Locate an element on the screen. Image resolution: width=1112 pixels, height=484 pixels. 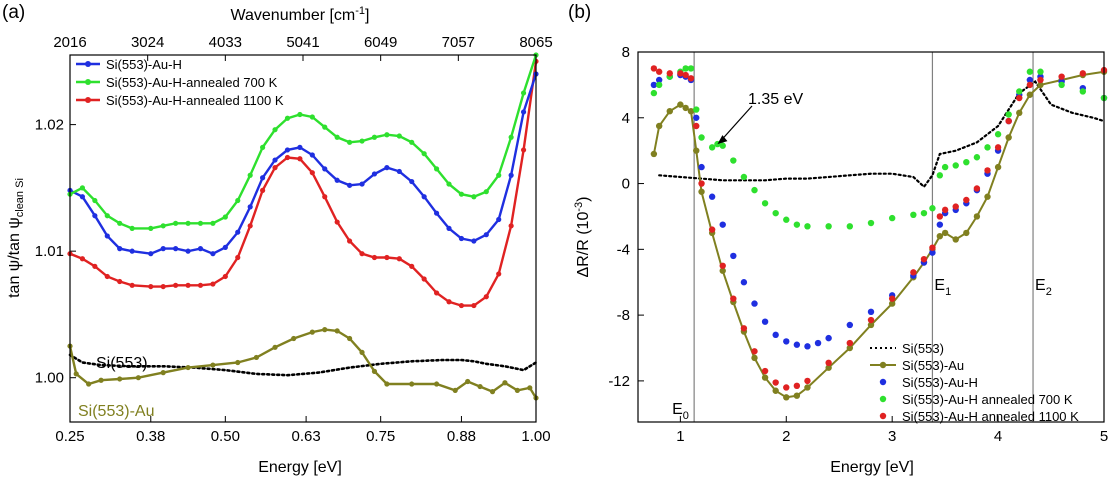
panel-a-series-line is located at coordinates (303, 365).